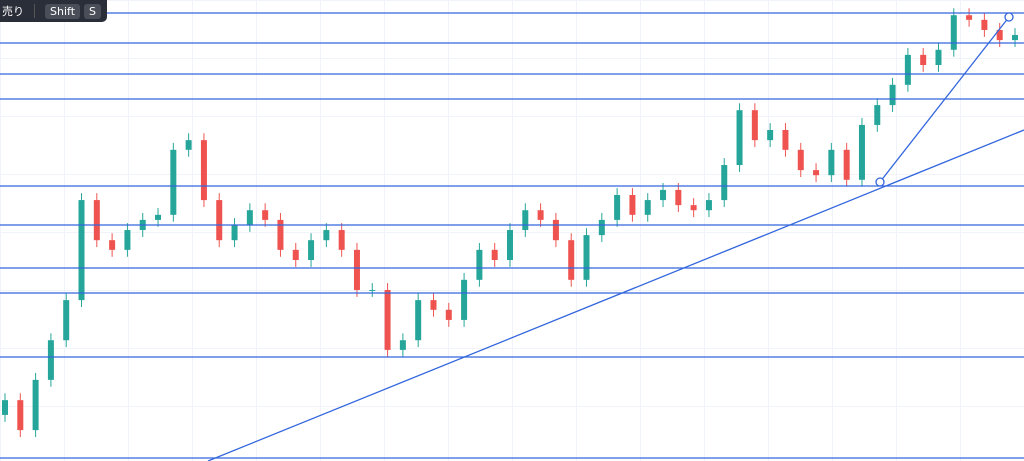  Describe the element at coordinates (944, 99) in the screenshot. I see `trend-line` at that location.